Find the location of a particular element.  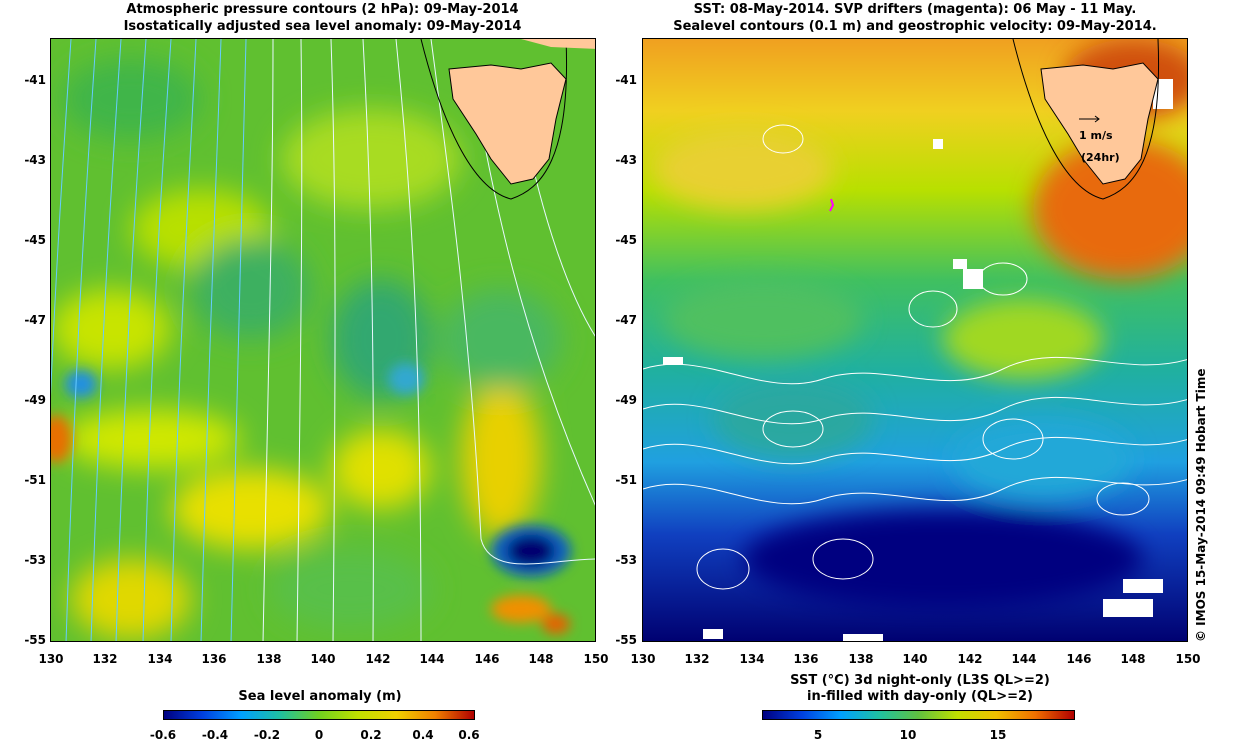

svp-drifter-track is located at coordinates (832, 205).